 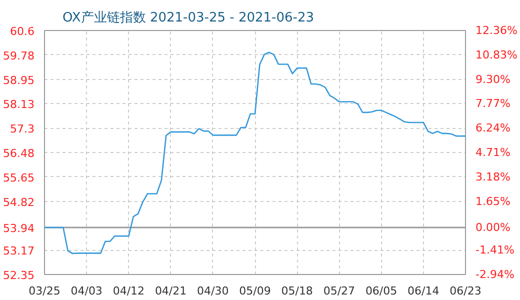 What do you see at coordinates (86, 291) in the screenshot?
I see `x-tick-label: 04/03` at bounding box center [86, 291].